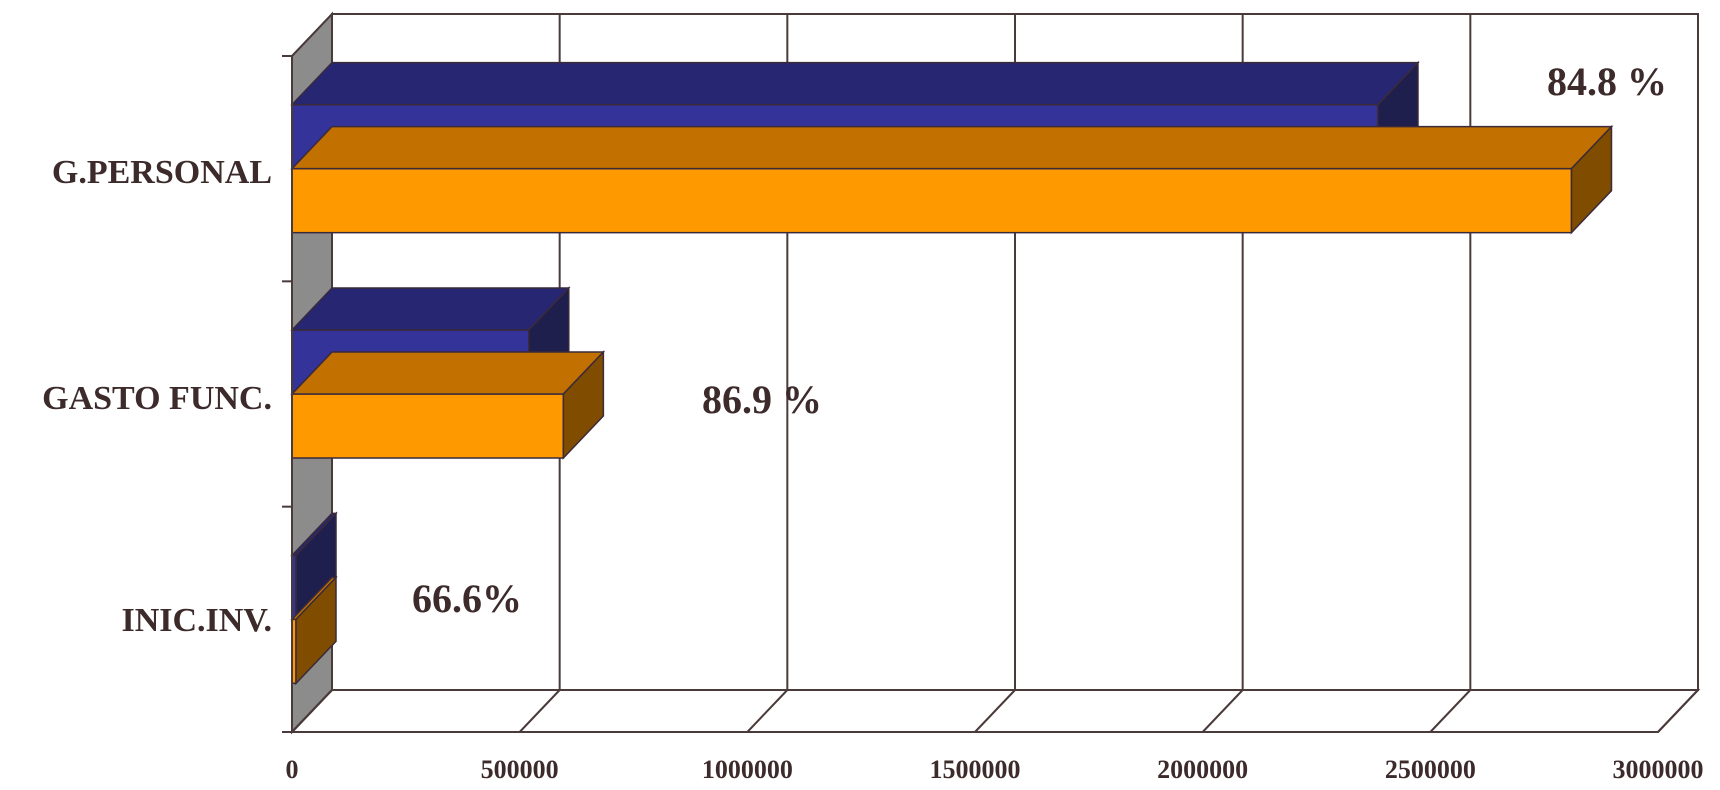 This screenshot has height=790, width=1720. I want to click on bar-orange-0-front, so click(932, 200).